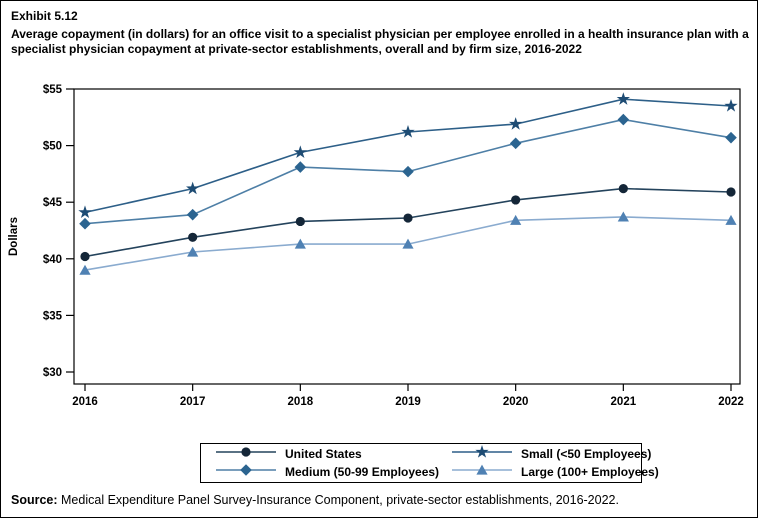 Image resolution: width=758 pixels, height=518 pixels. I want to click on y-axis-tick-label: $30, so click(52, 373).